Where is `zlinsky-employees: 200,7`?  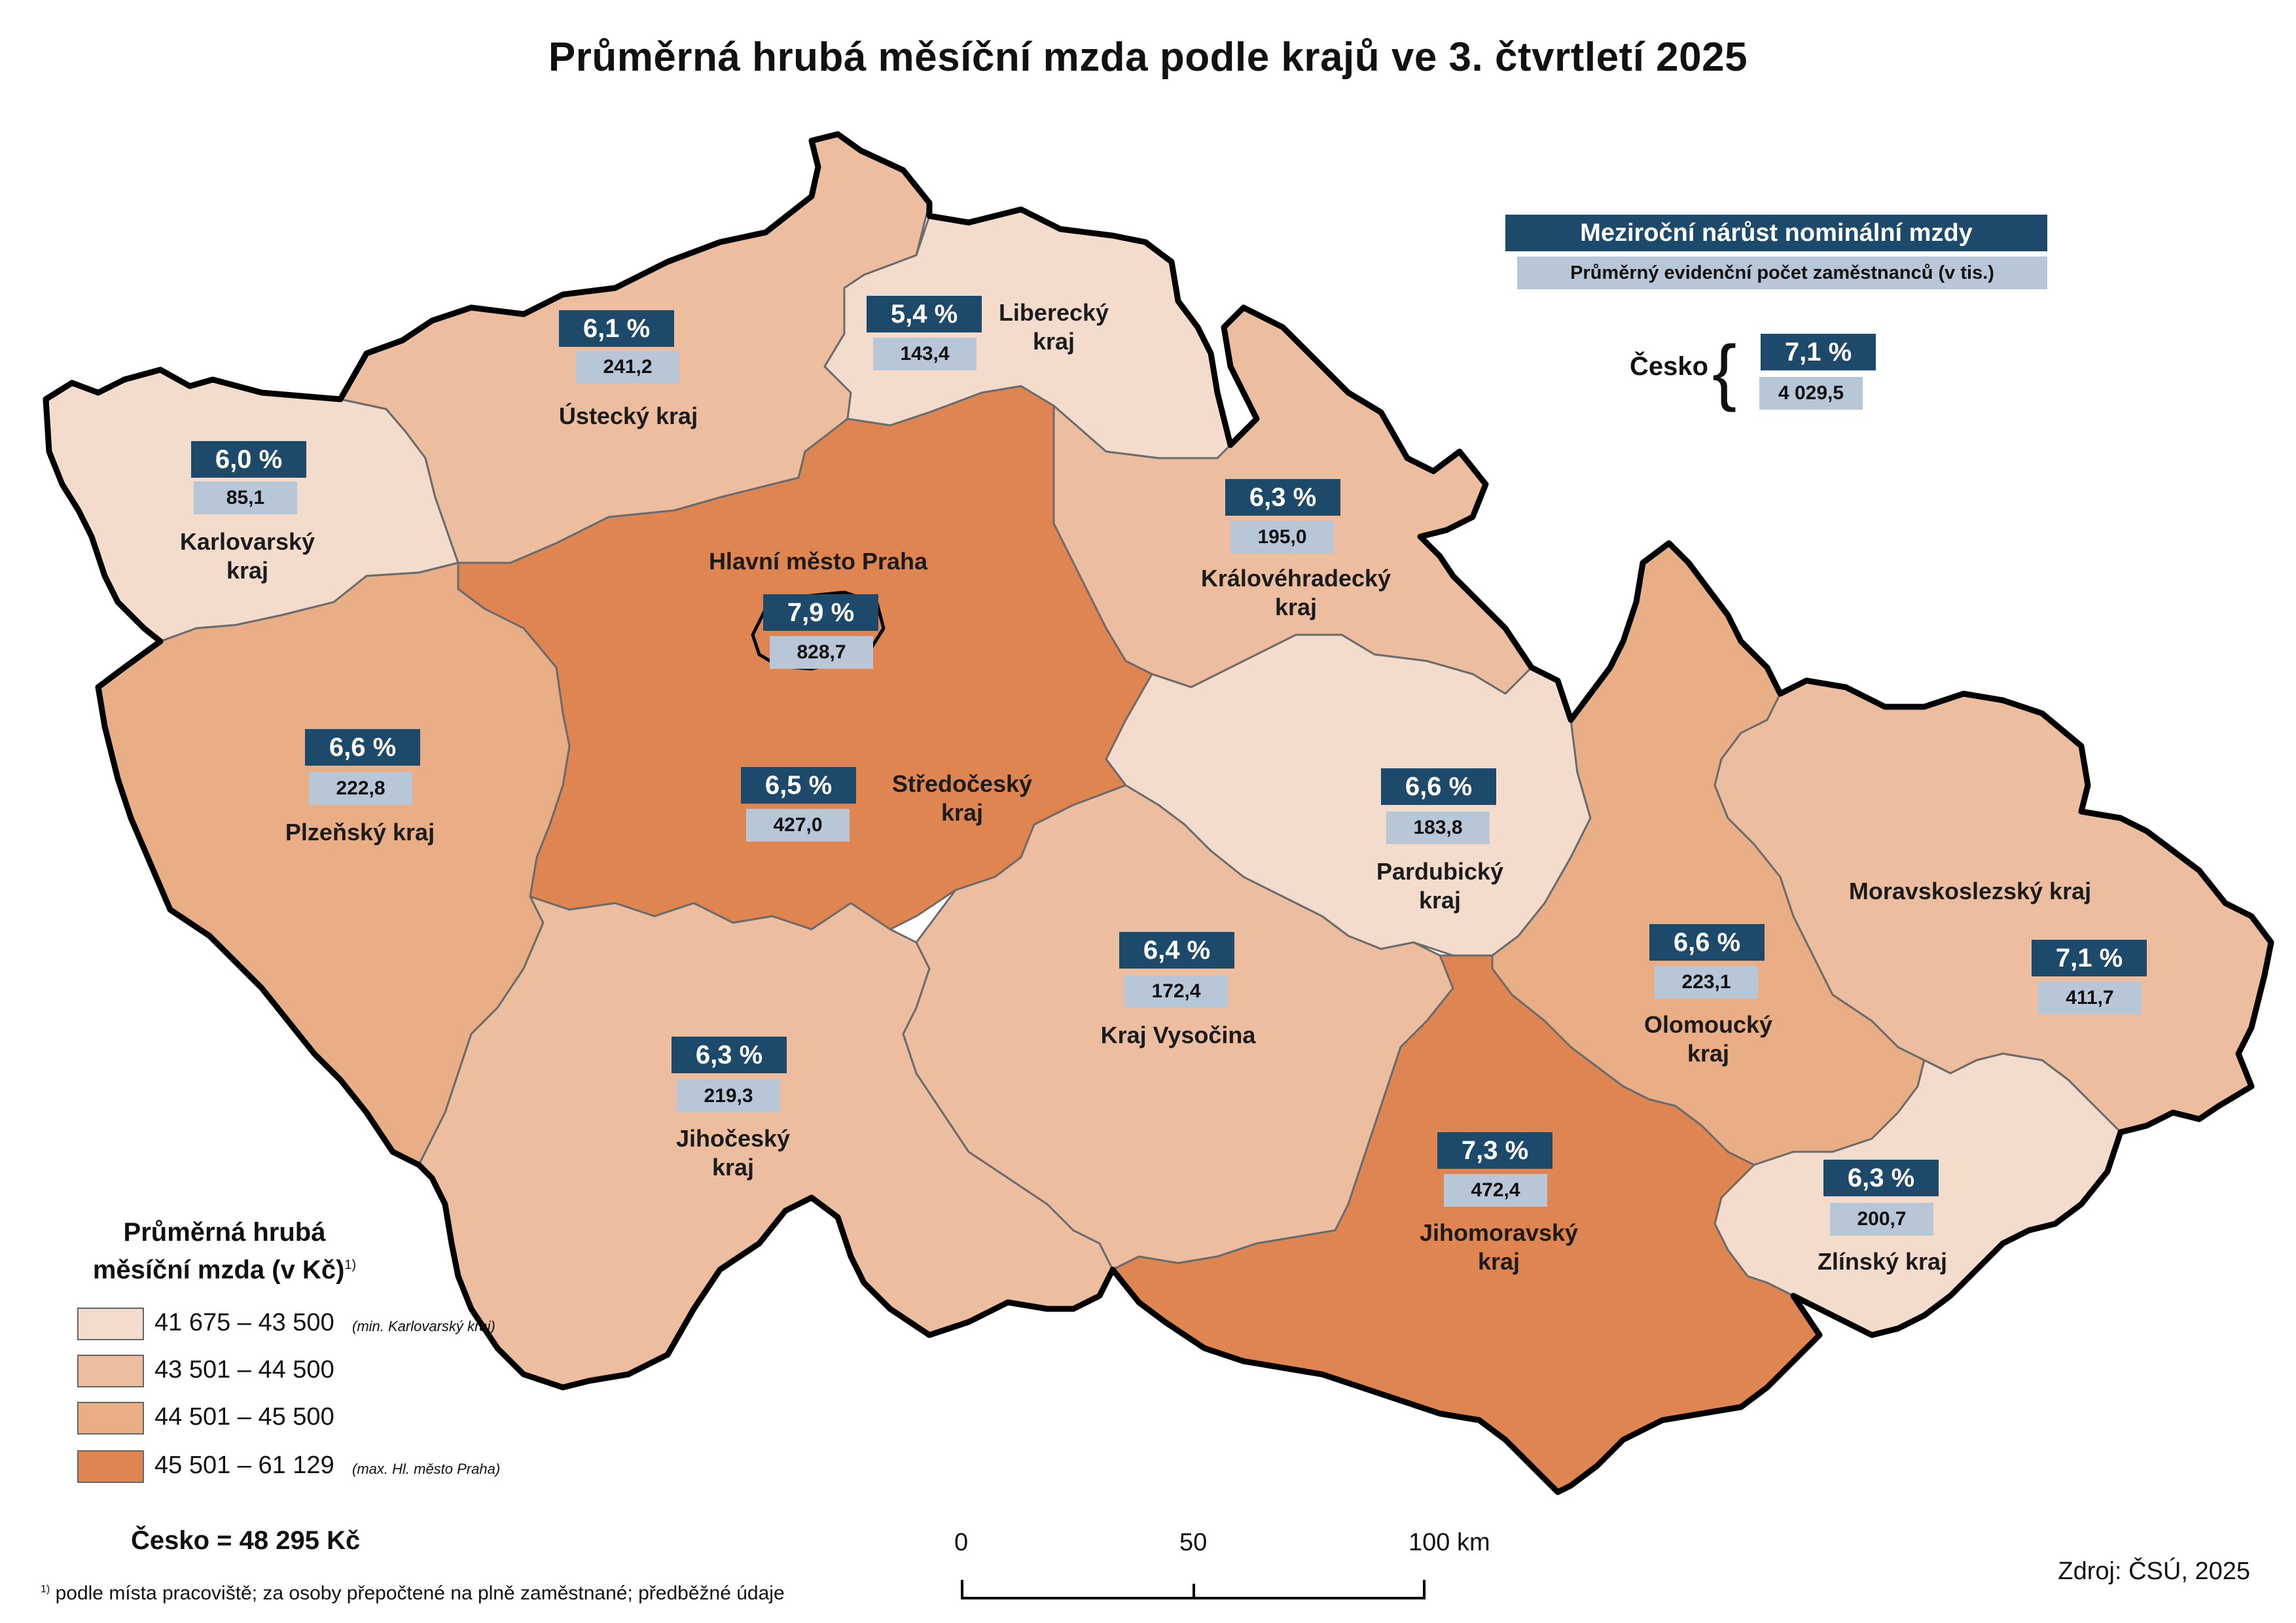
zlinsky-employees: 200,7 is located at coordinates (1881, 1219).